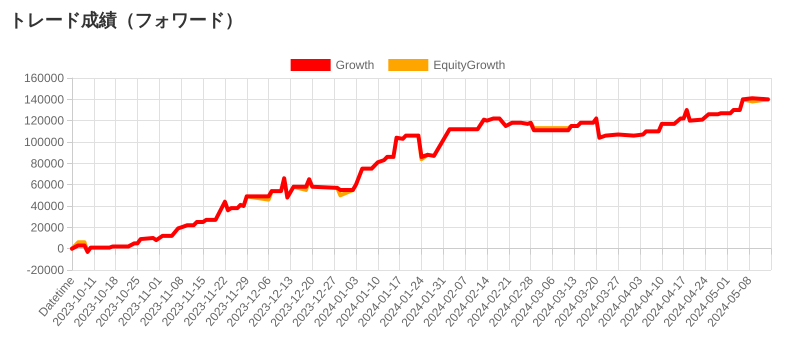  I want to click on y-tick-label: 160000, so click(44, 78).